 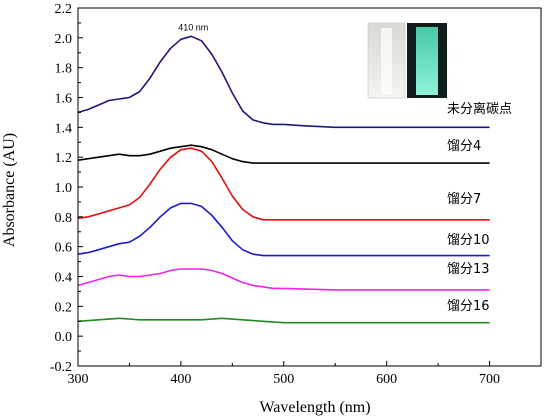 What do you see at coordinates (468, 306) in the screenshot?
I see `series-label-6: 馏分16` at bounding box center [468, 306].